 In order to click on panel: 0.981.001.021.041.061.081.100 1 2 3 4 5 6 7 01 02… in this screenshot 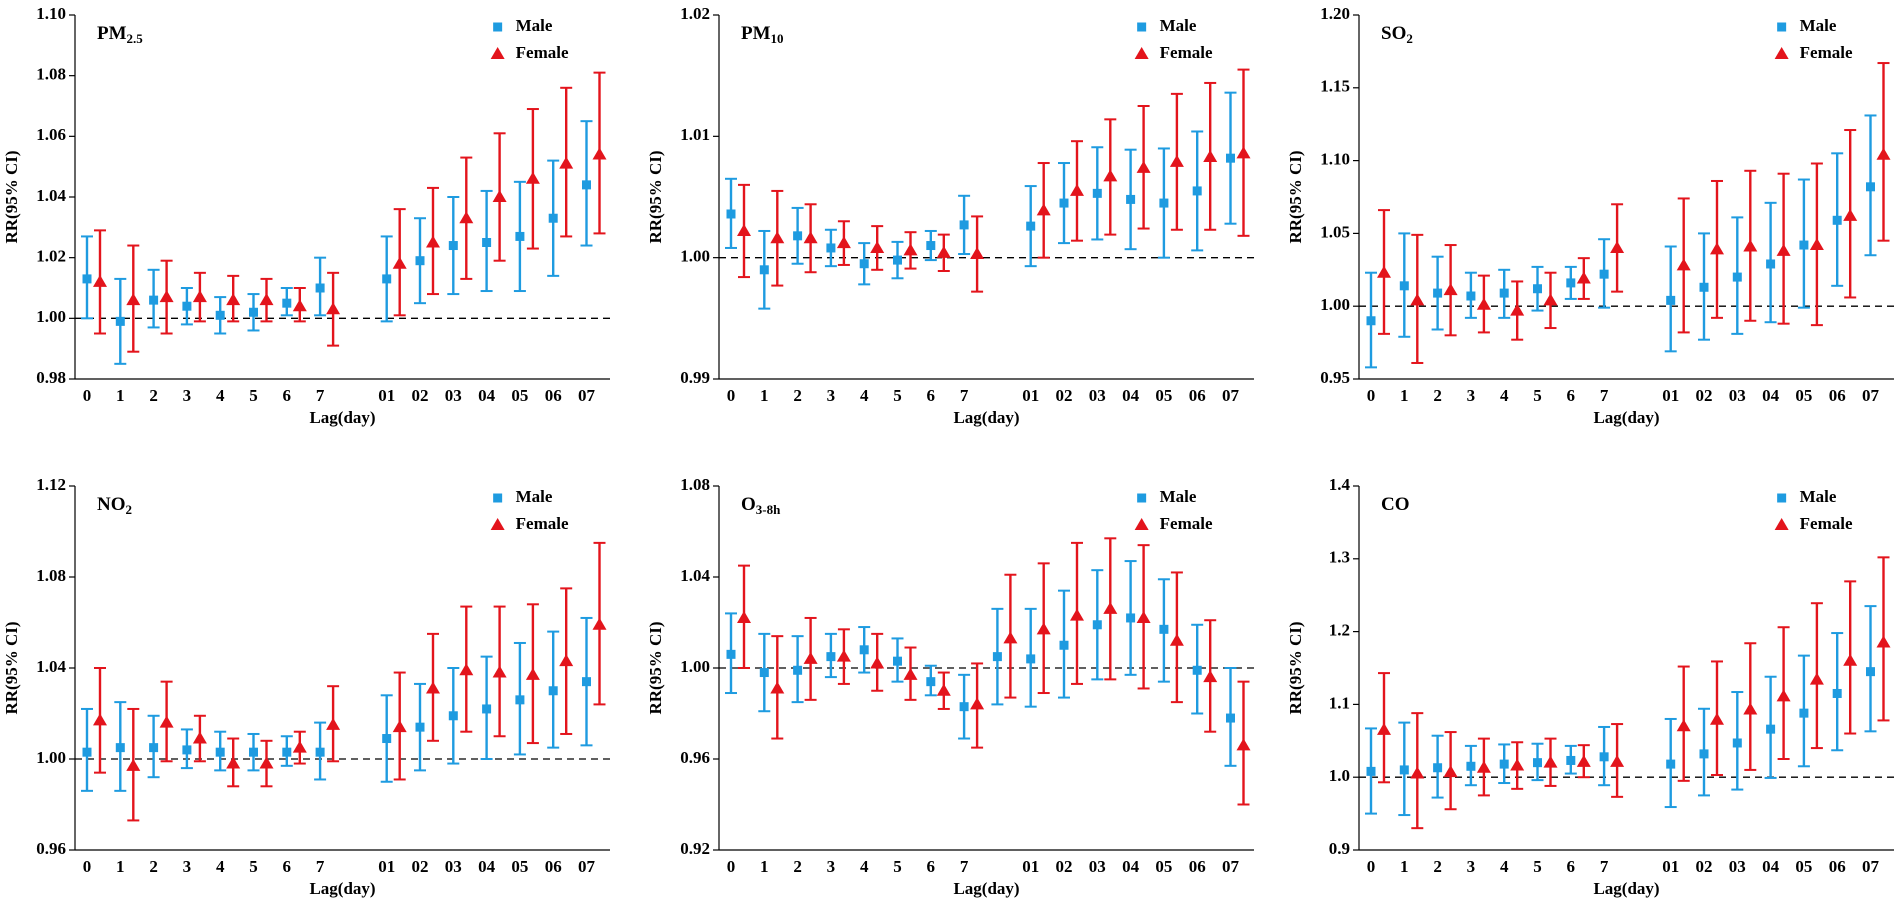, I will do `click(306, 215)`.